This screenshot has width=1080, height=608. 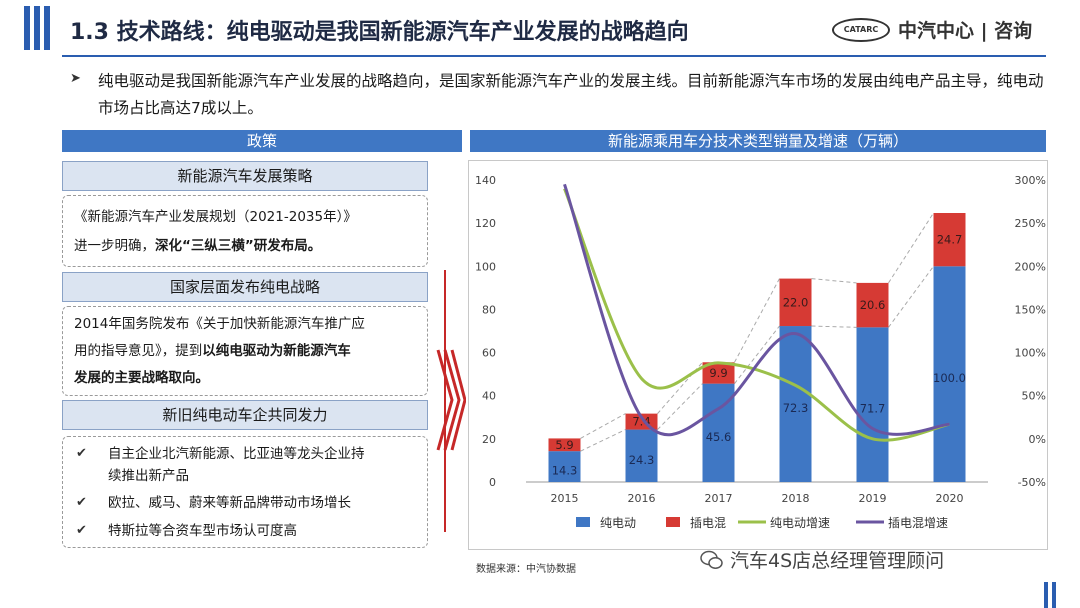 What do you see at coordinates (202, 531) in the screenshot?
I see `policy-3-item3: 特斯拉等合资车型市场认可度高` at bounding box center [202, 531].